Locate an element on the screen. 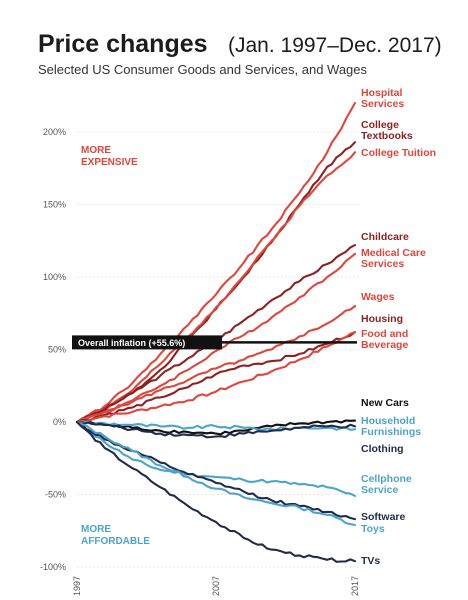 Image resolution: width=468 pixels, height=600 pixels. x-tick-label: 2007 is located at coordinates (216, 586).